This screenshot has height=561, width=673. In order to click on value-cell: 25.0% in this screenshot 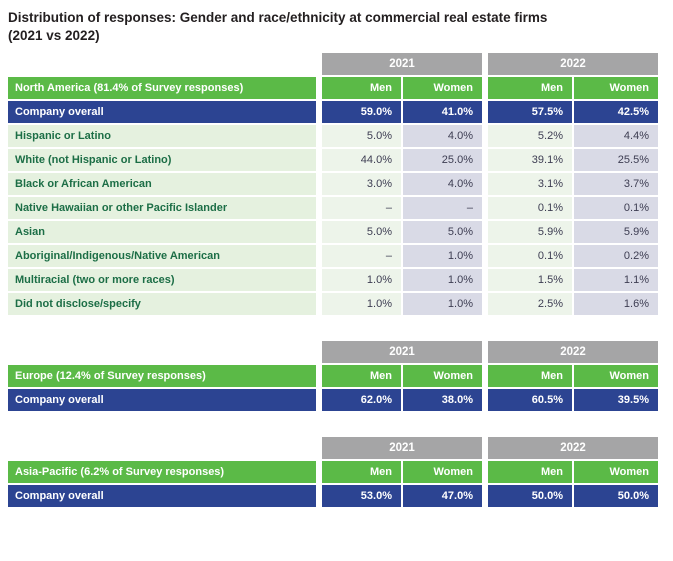, I will do `click(442, 159)`.